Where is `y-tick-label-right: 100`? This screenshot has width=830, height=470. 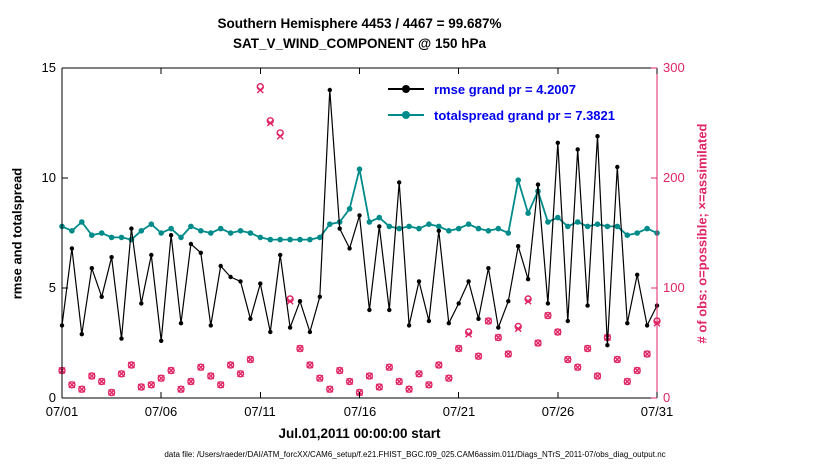 y-tick-label-right: 100 is located at coordinates (674, 287).